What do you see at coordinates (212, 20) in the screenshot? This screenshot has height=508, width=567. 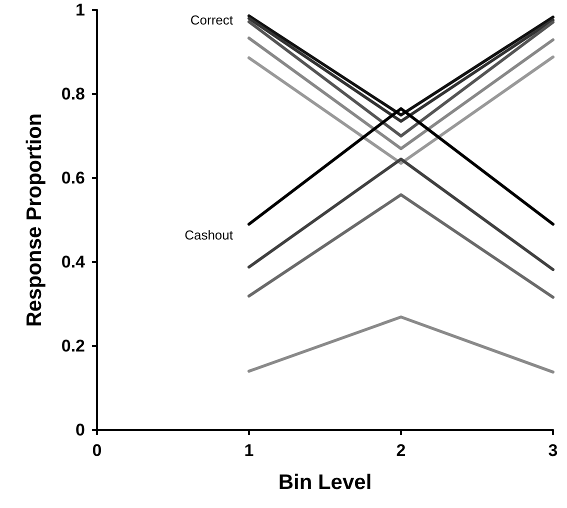 I see `annotation: Correct` at bounding box center [212, 20].